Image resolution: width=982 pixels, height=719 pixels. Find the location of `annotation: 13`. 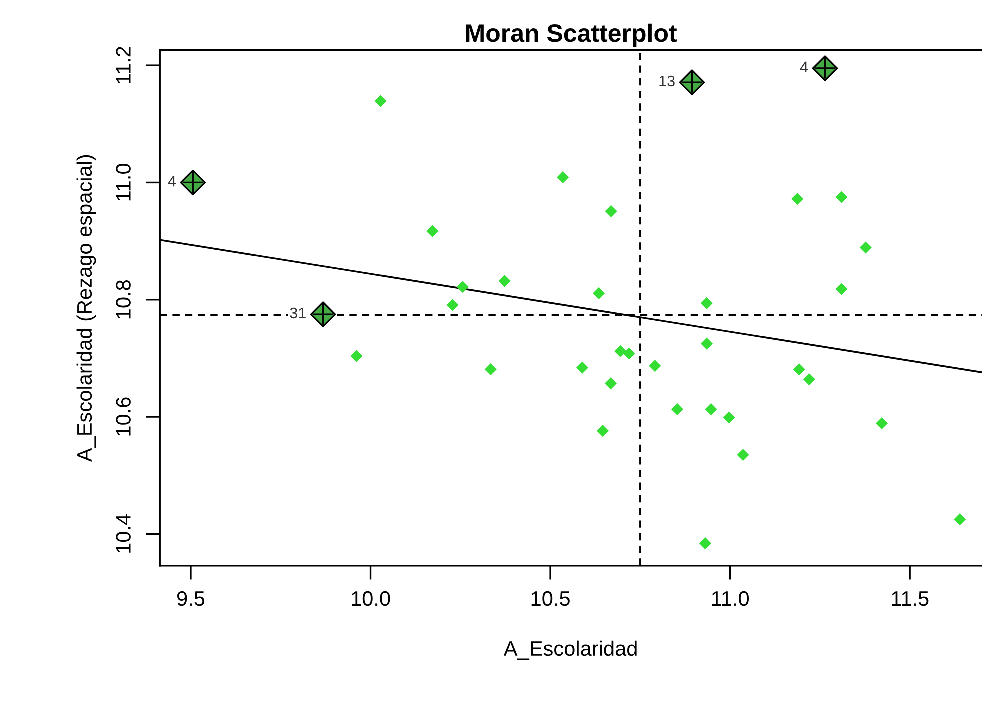

annotation: 13 is located at coordinates (667, 81).